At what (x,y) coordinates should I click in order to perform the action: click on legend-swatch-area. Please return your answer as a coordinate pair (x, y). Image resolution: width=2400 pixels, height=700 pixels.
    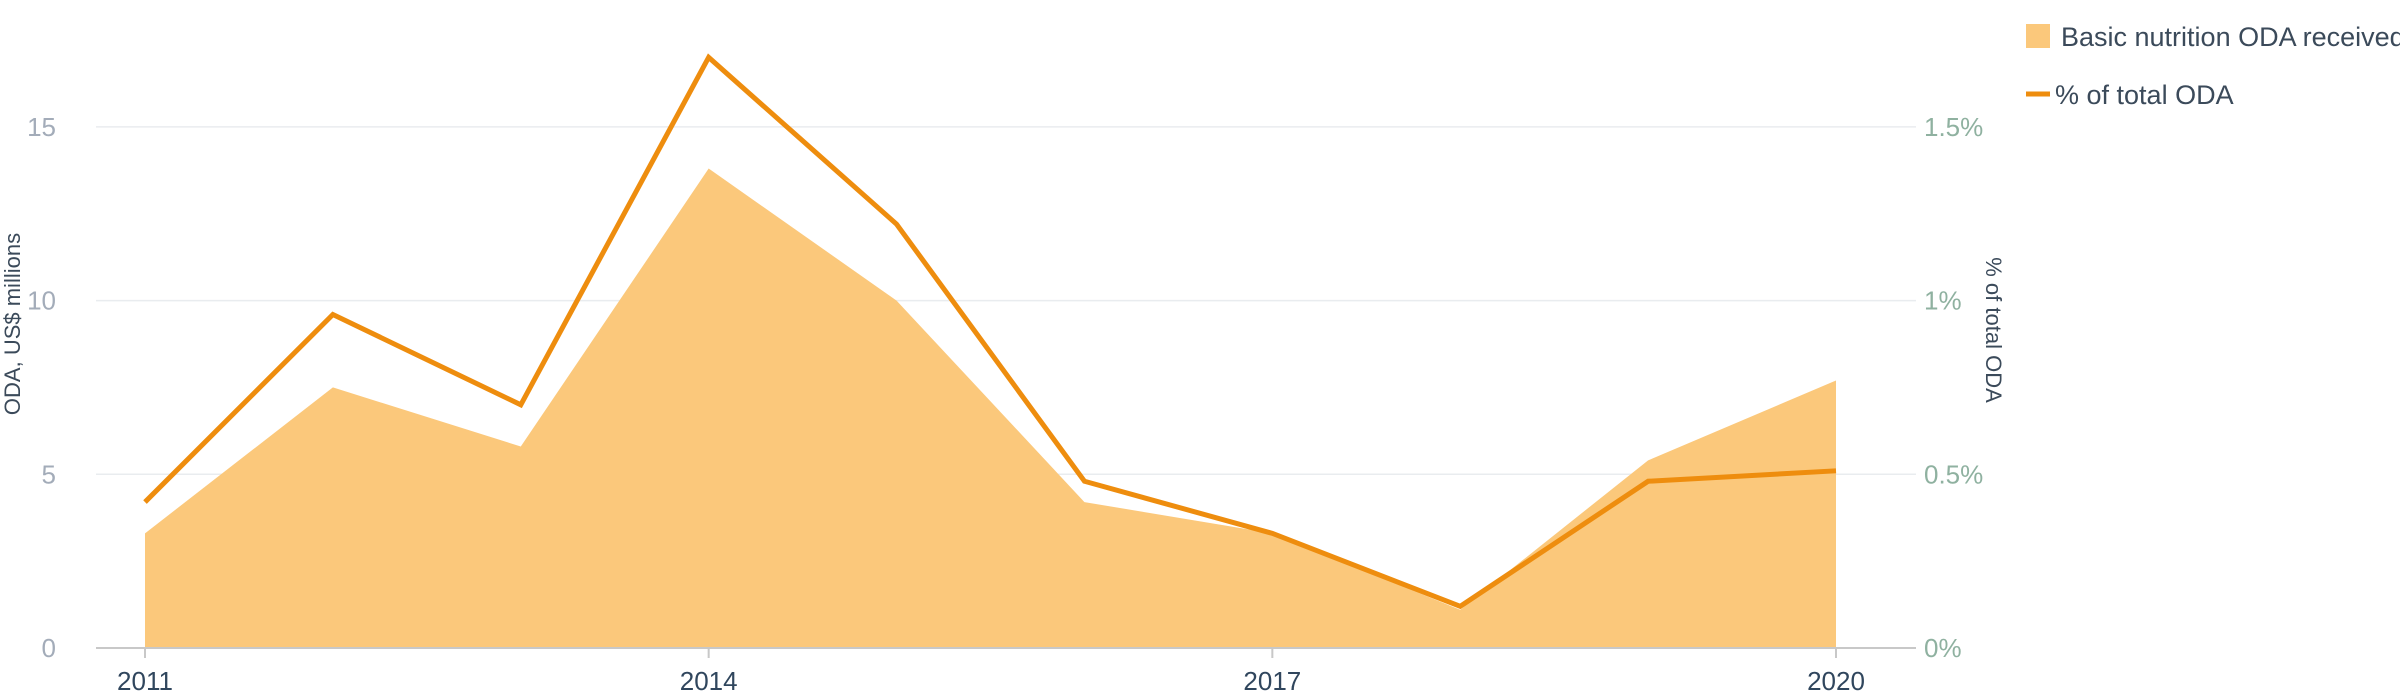
    Looking at the image, I should click on (2038, 36).